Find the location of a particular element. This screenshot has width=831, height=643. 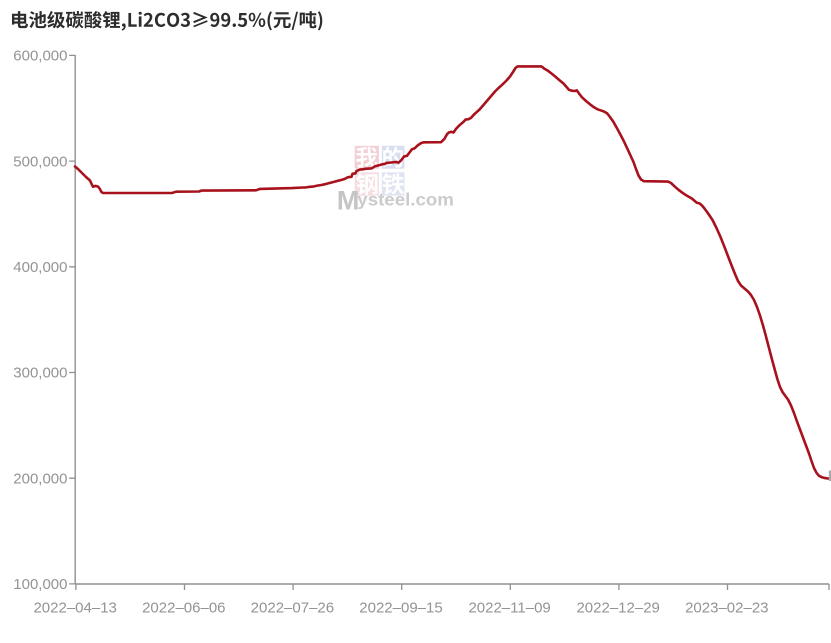

svg-text: 2023–02–23 is located at coordinates (726, 608).